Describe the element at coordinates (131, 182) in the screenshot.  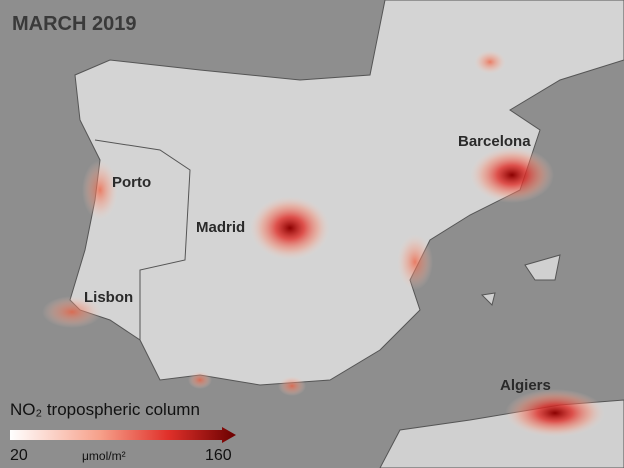
I see `city-label: Porto` at that location.